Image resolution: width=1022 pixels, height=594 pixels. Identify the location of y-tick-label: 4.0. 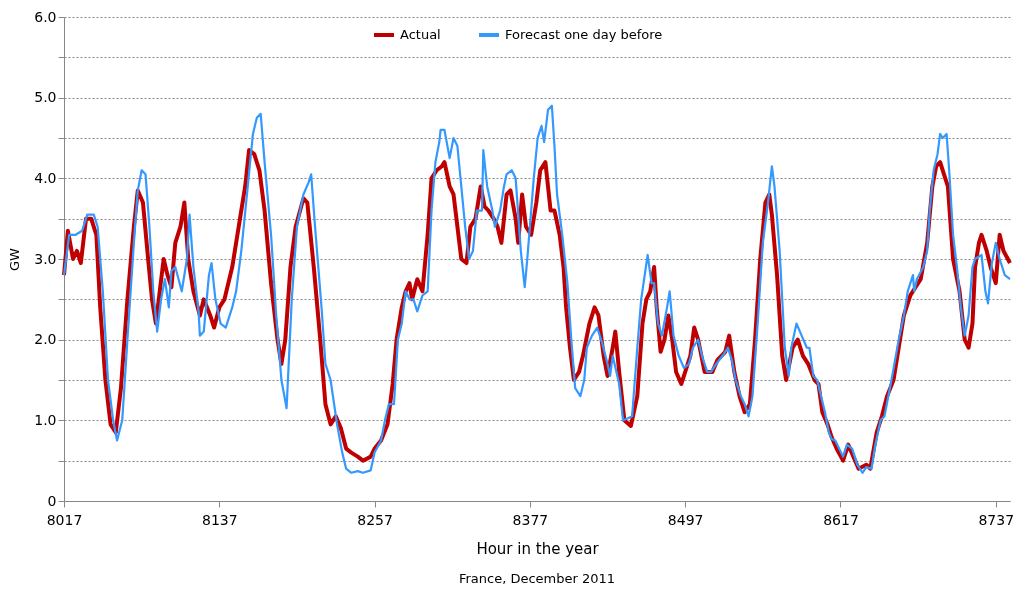
(45, 177).